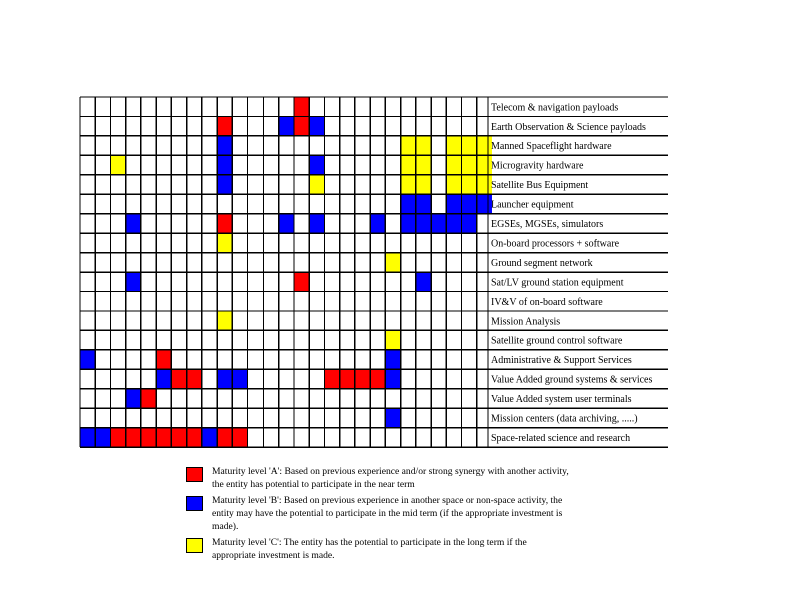 The height and width of the screenshot is (600, 800). Describe the element at coordinates (555, 243) in the screenshot. I see `row-label: On-board processors + software` at that location.